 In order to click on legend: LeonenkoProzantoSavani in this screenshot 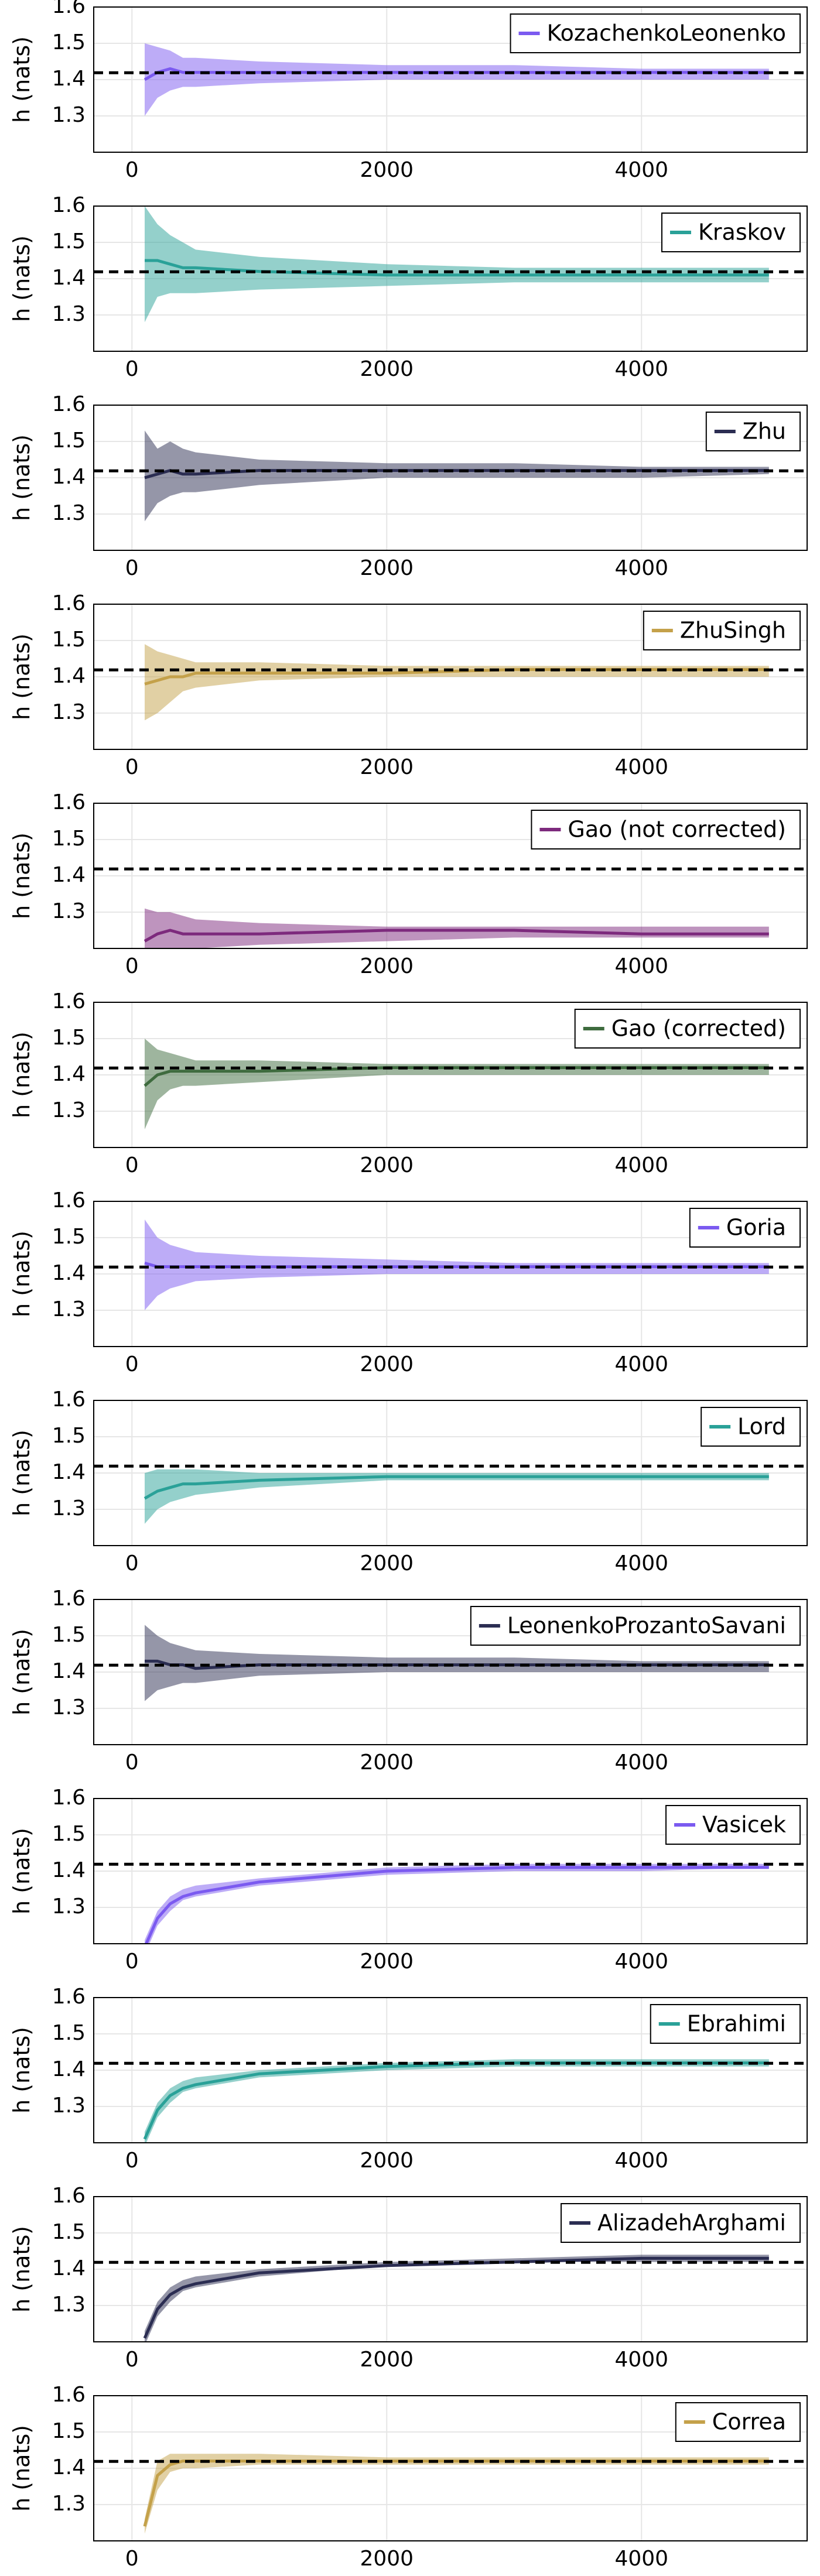, I will do `click(635, 1626)`.